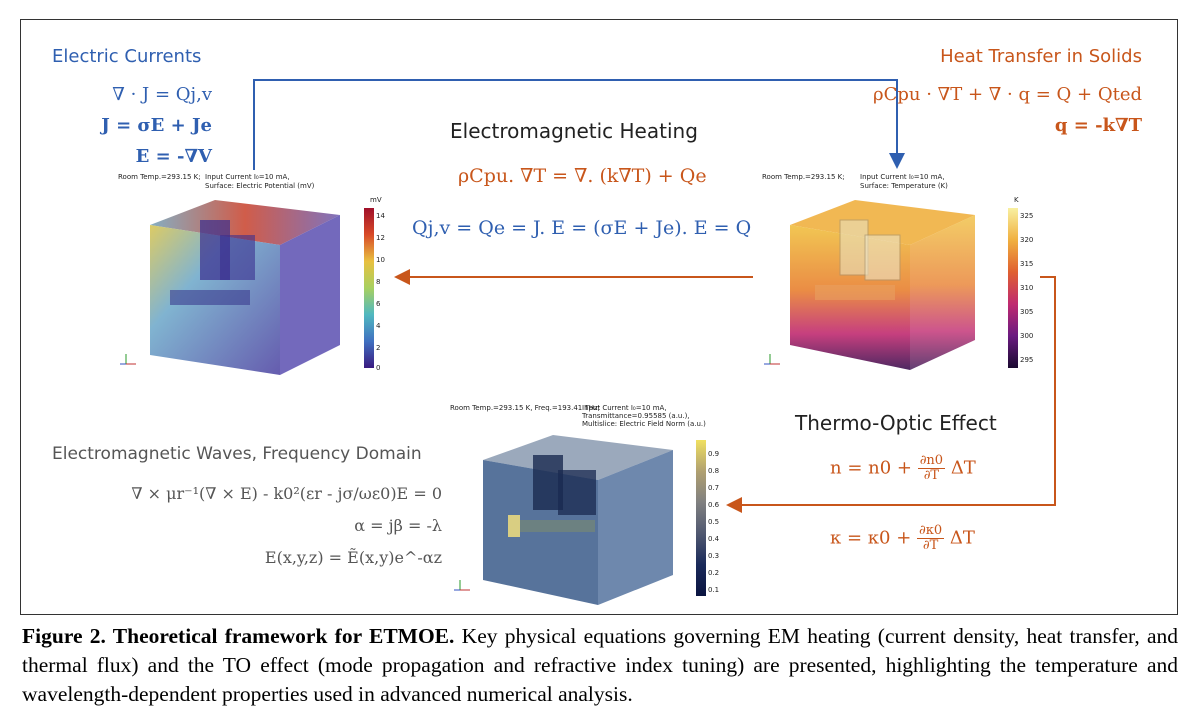 Image resolution: width=1199 pixels, height=719 pixels. What do you see at coordinates (902, 177) in the screenshot?
I see `right-plot-label2: Input Current I₀=10 mA,` at bounding box center [902, 177].